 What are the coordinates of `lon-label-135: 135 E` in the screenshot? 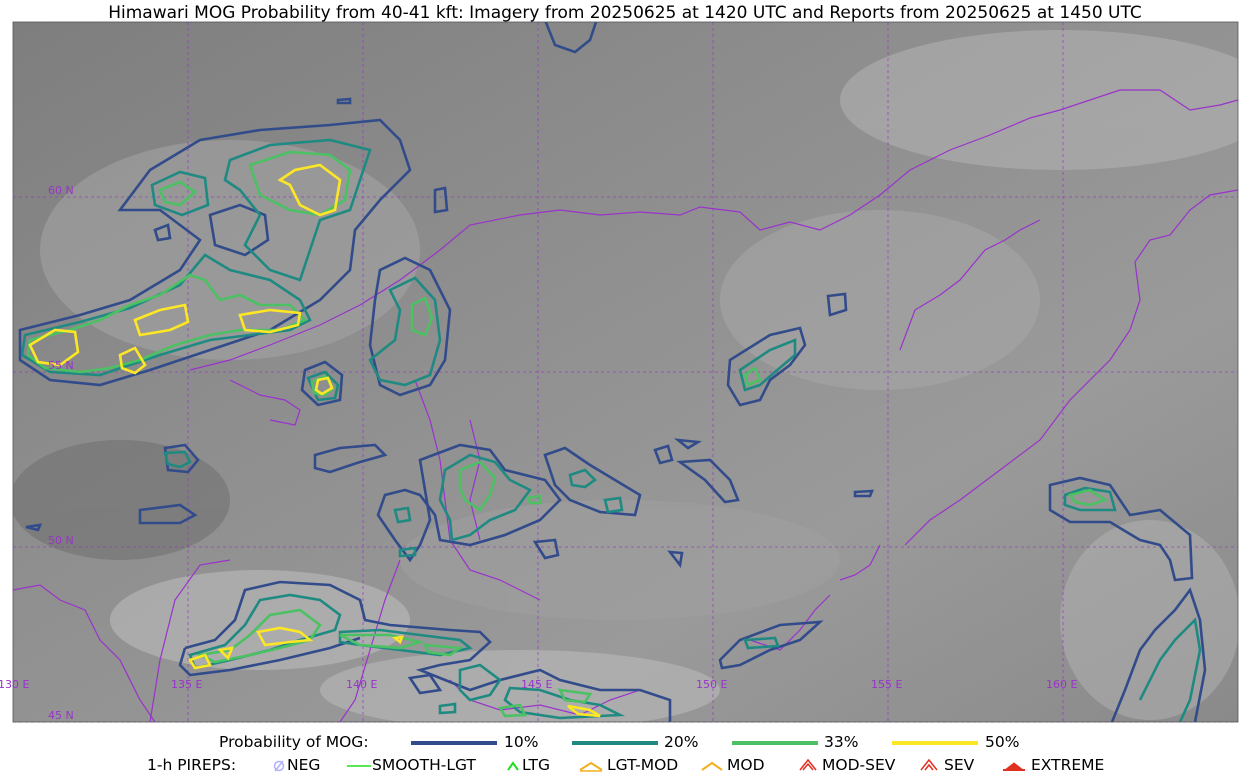 It's located at (186, 684).